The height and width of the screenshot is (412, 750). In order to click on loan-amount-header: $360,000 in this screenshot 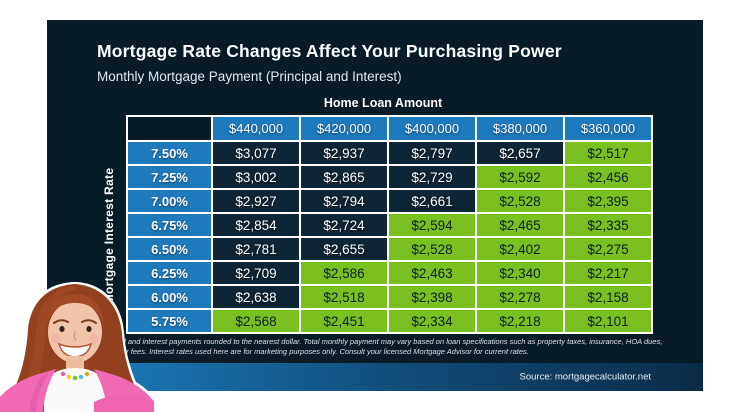, I will do `click(608, 128)`.